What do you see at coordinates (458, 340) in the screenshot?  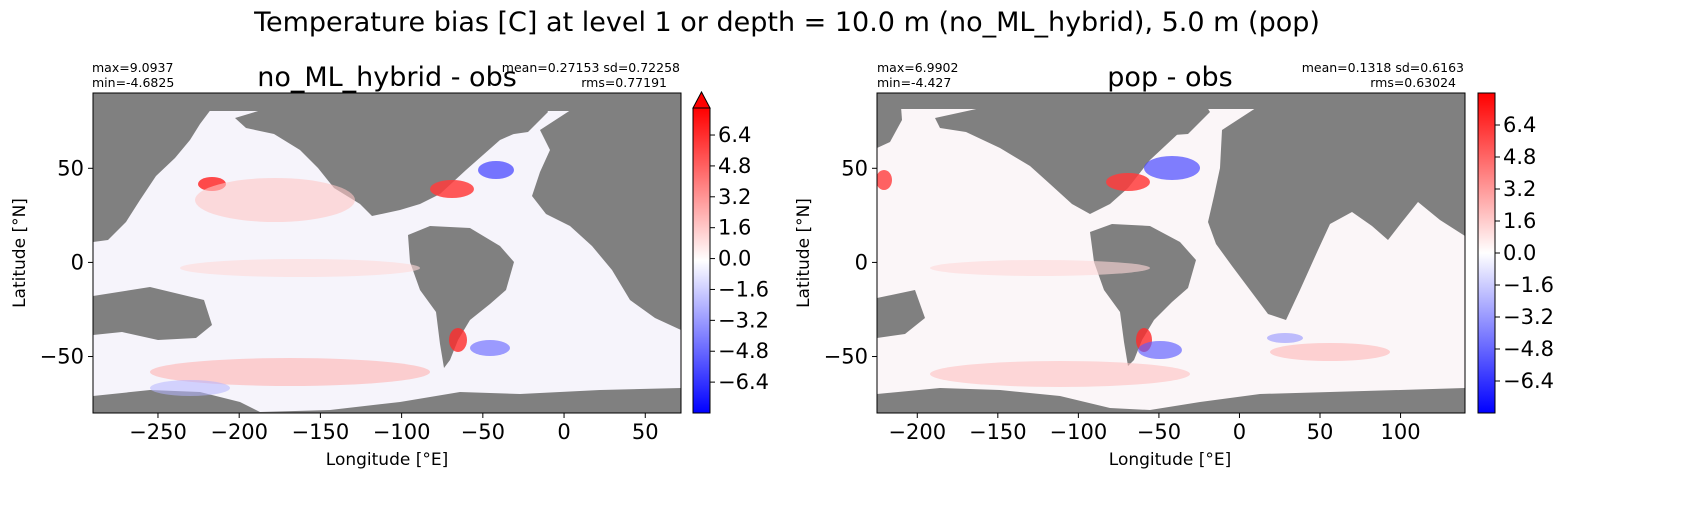 I see `bias-brazil-malvinas` at bounding box center [458, 340].